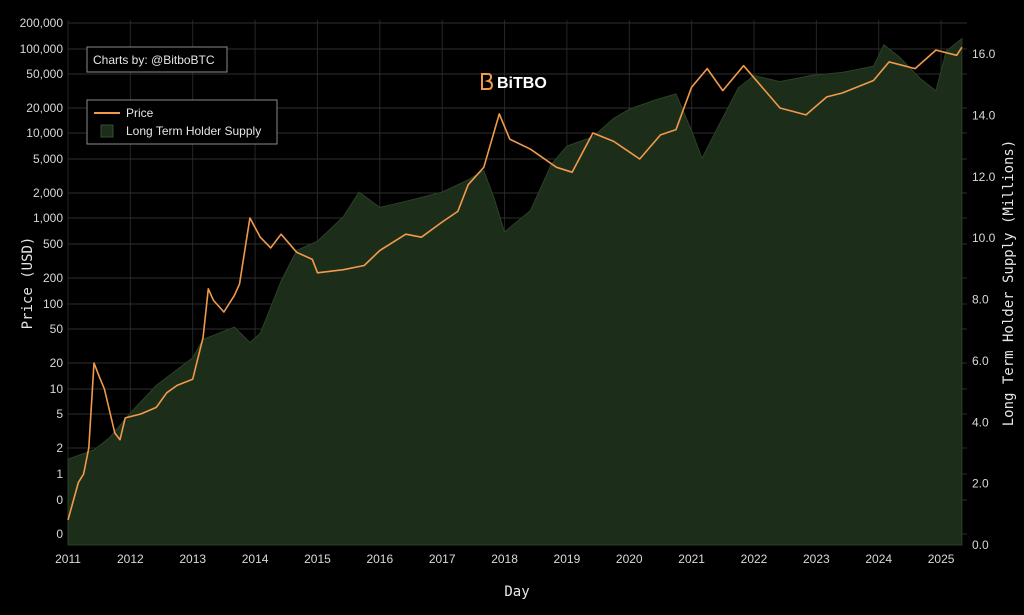 The image size is (1024, 615). What do you see at coordinates (567, 559) in the screenshot?
I see `x-tick-label: 2019` at bounding box center [567, 559].